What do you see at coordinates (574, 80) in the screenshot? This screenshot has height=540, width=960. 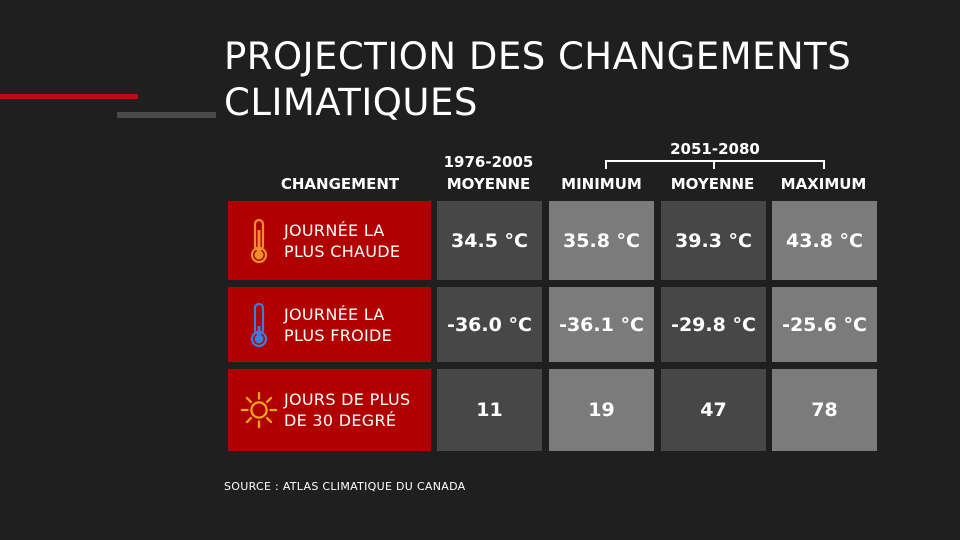 I see `page-title: PROJECTION DES CHANGEMENTS CLIMATIQUES` at bounding box center [574, 80].